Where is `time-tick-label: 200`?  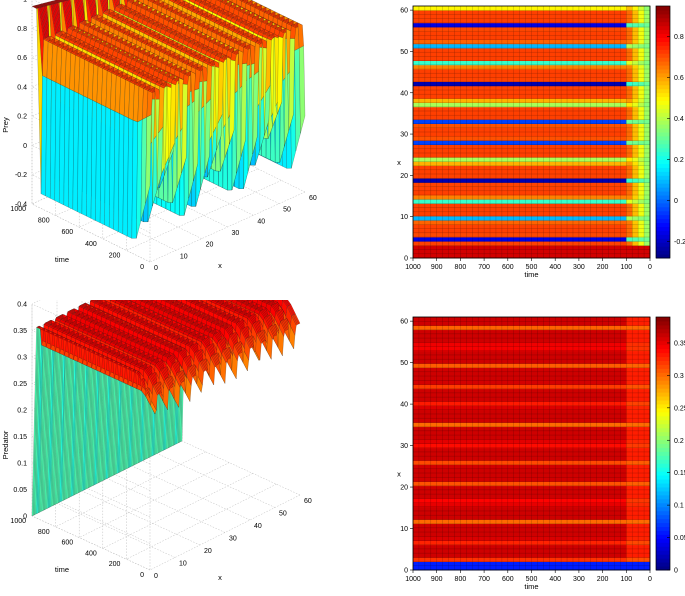 time-tick-label: 200 is located at coordinates (115, 255).